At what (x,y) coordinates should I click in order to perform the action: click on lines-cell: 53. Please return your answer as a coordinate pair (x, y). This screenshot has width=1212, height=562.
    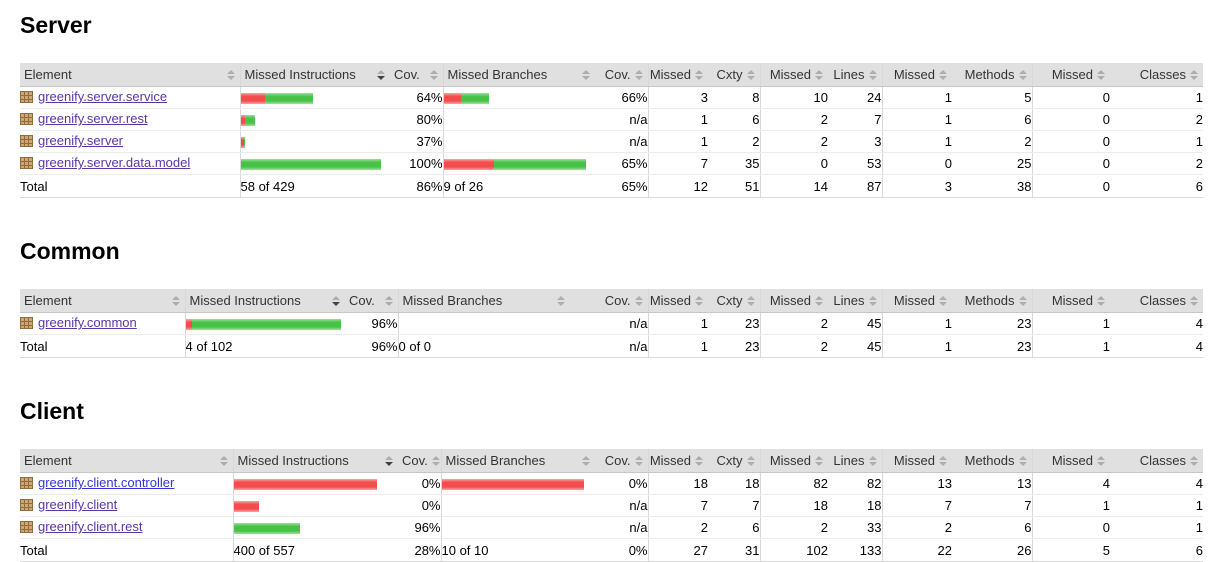
    Looking at the image, I should click on (855, 163).